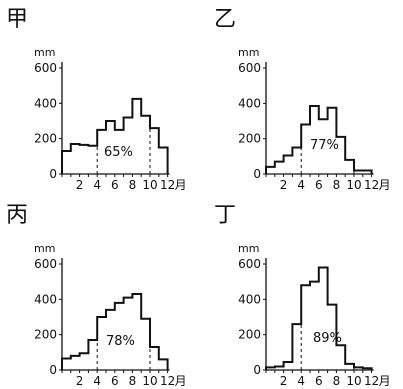 This screenshot has width=403, height=389. What do you see at coordinates (120, 341) in the screenshot?
I see `percentage-annotation: 78%` at bounding box center [120, 341].